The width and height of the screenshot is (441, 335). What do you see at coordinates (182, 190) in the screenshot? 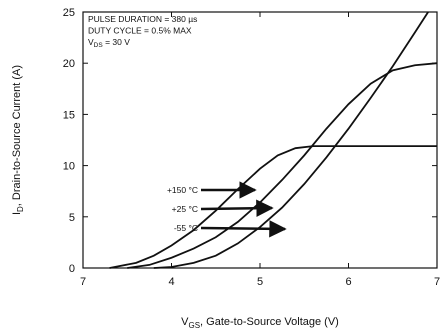
I see `series-label: +150 °C` at bounding box center [182, 190].